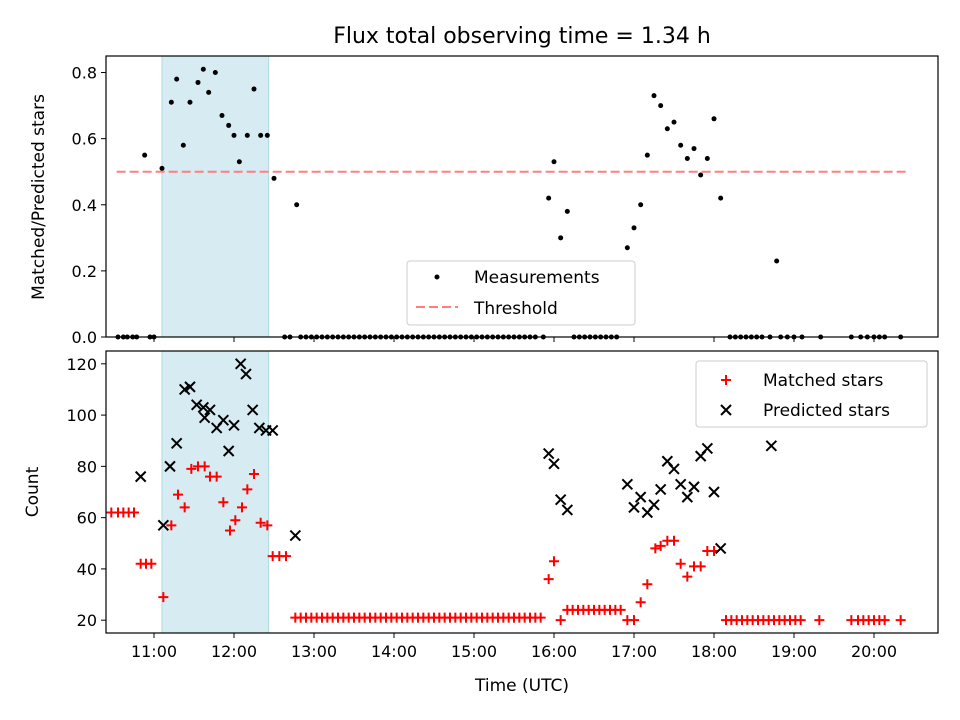  I want to click on bottom-legend, so click(811, 394).